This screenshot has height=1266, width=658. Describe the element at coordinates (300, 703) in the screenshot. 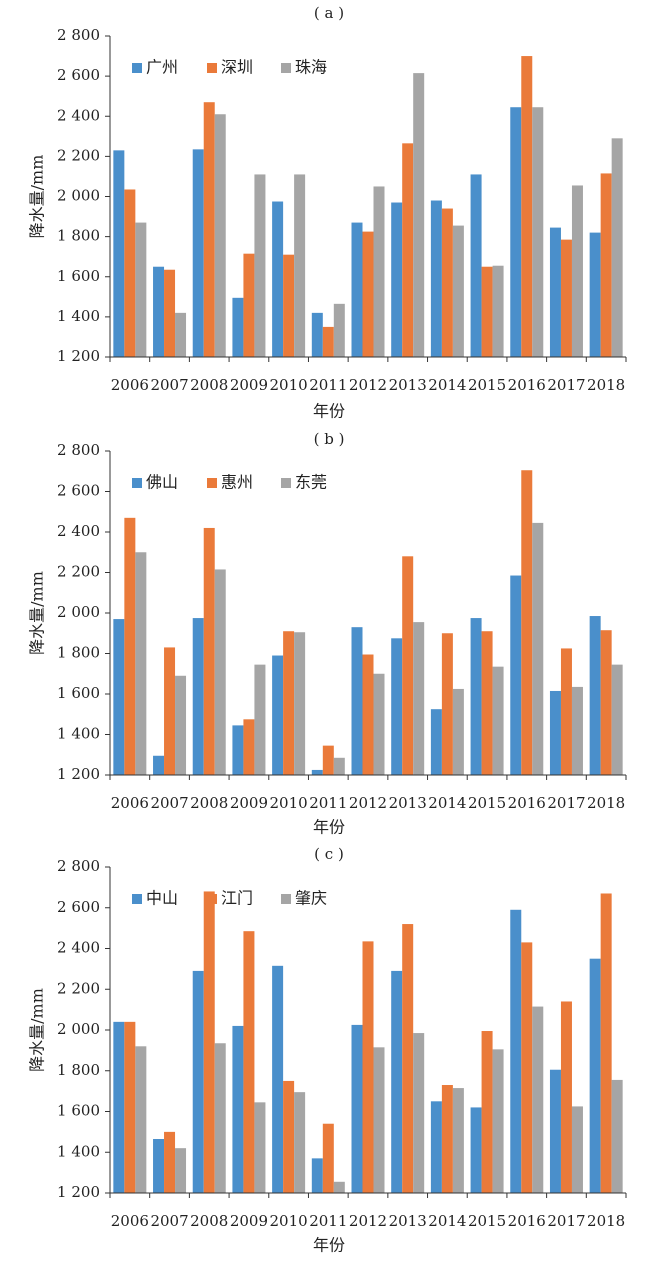

I see `bar-东莞-2010` at that location.